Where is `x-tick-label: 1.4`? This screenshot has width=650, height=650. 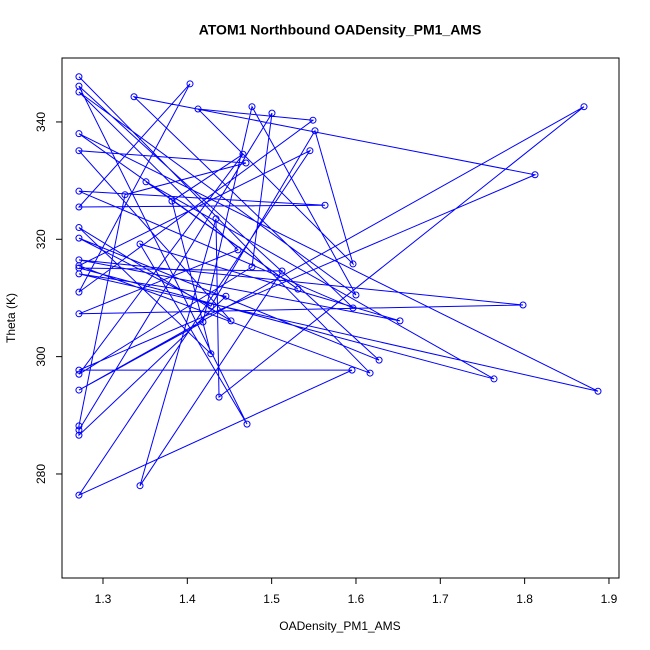
x-tick-label: 1.4 is located at coordinates (187, 599).